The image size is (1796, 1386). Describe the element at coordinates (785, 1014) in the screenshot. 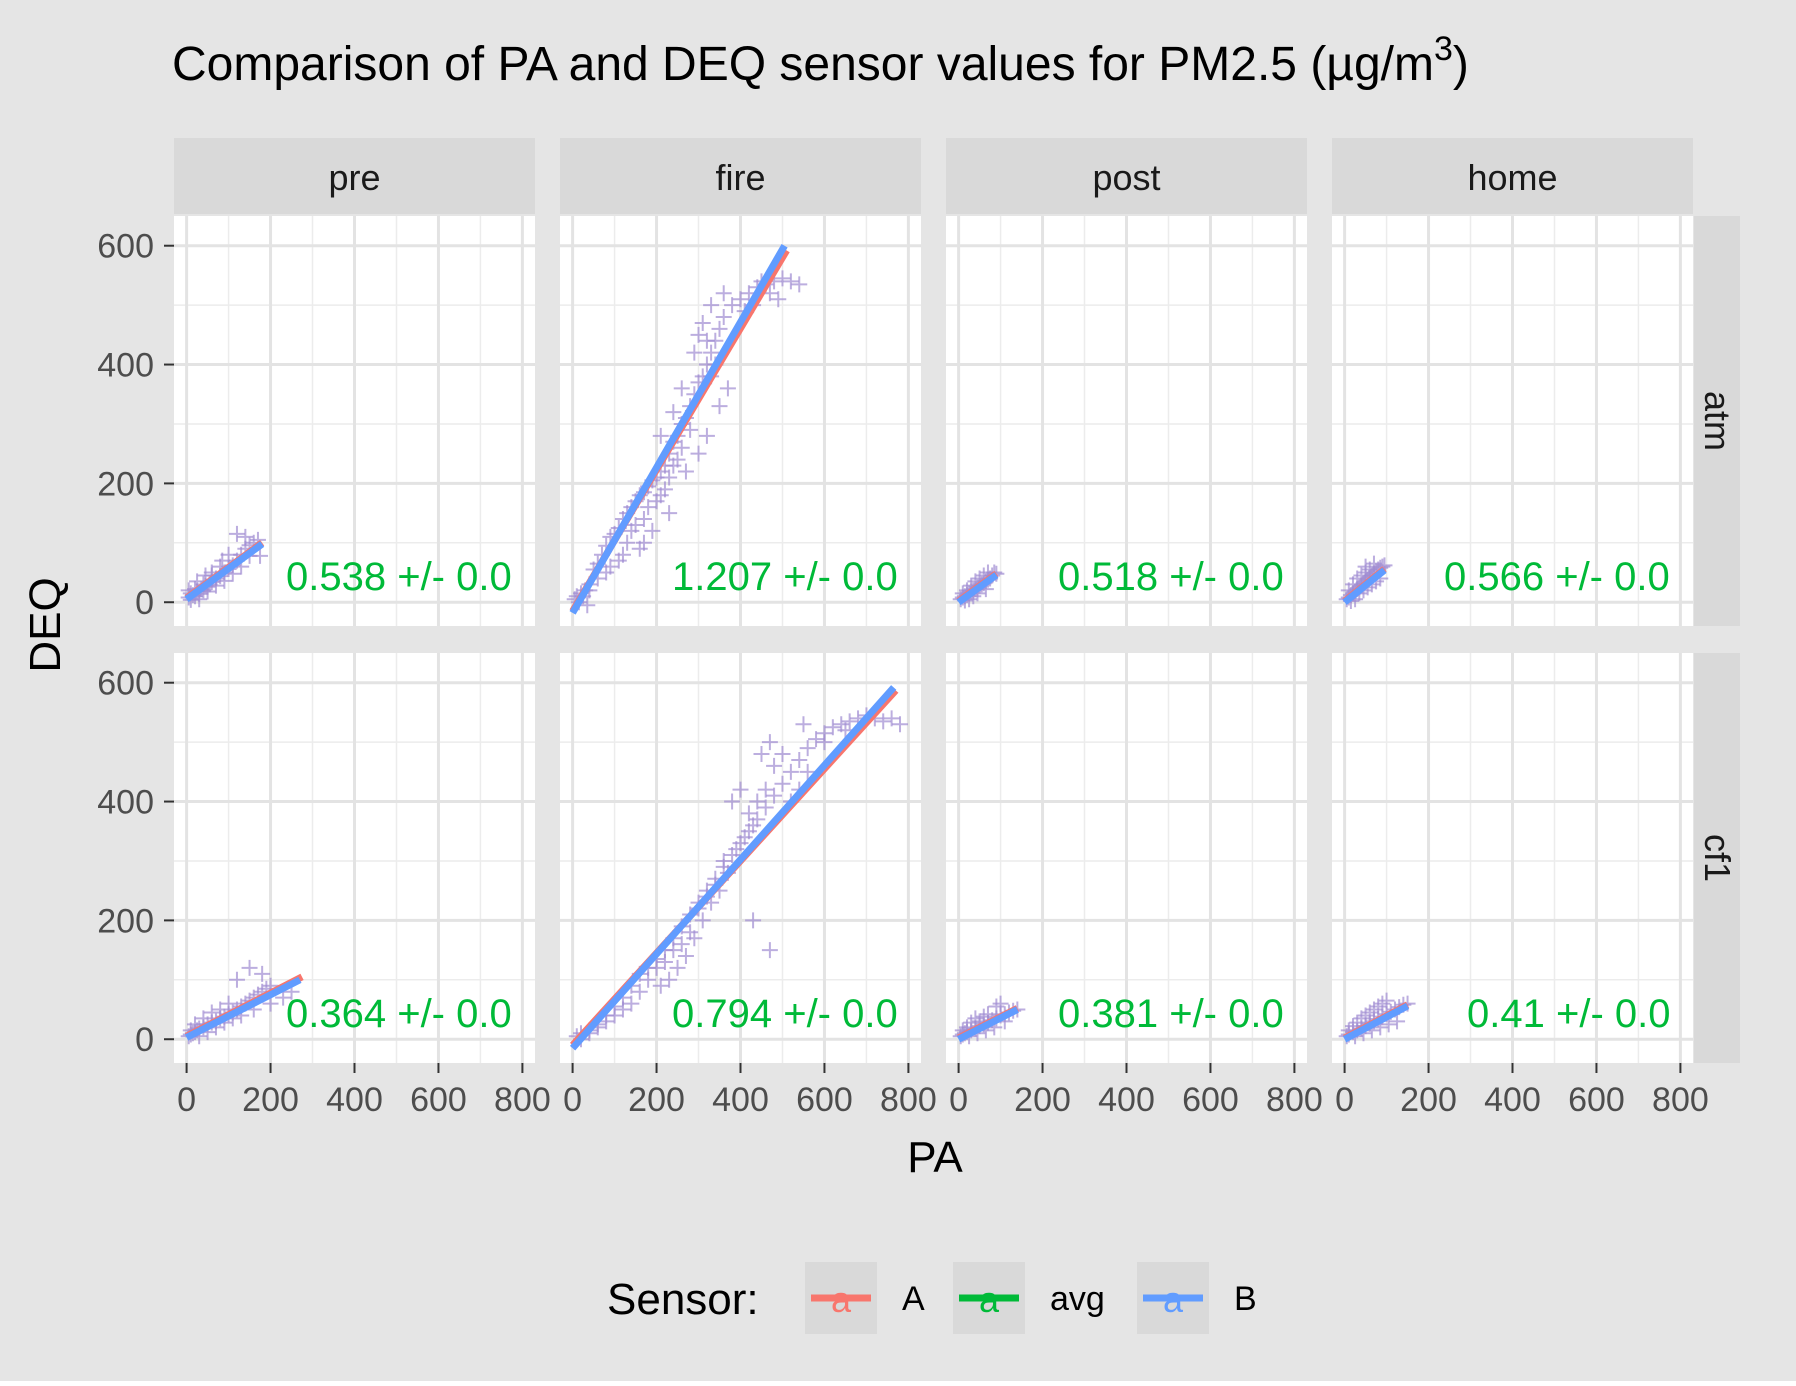

I see `fit-annotation: 0.794 +/- 0.0` at that location.